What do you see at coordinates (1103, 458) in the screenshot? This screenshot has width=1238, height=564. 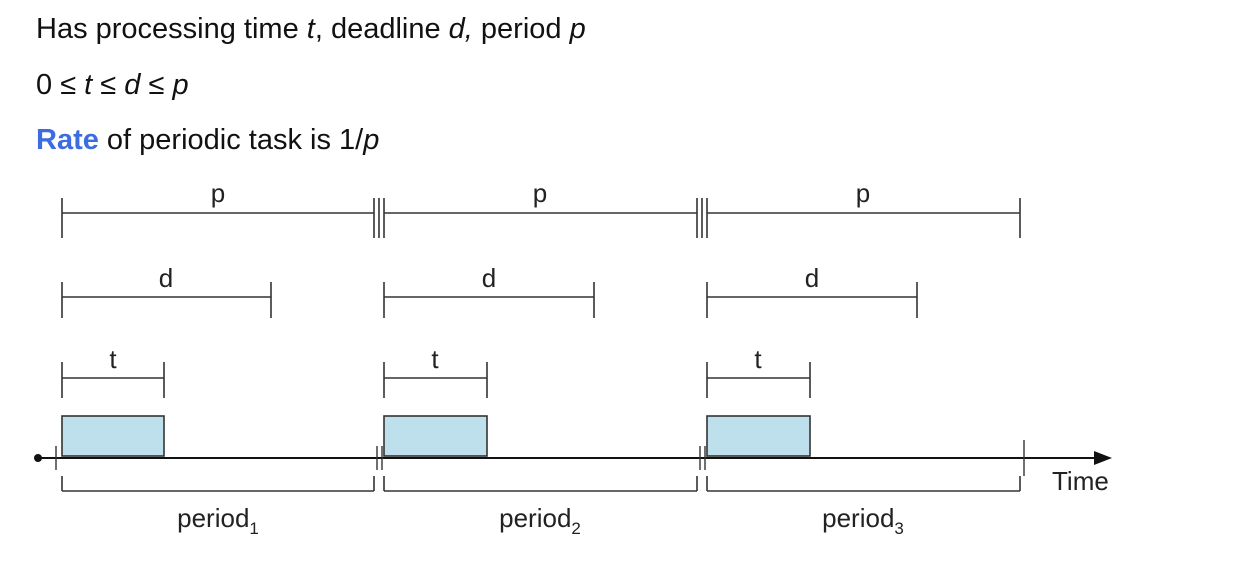 I see `axis-arrow-icon` at bounding box center [1103, 458].